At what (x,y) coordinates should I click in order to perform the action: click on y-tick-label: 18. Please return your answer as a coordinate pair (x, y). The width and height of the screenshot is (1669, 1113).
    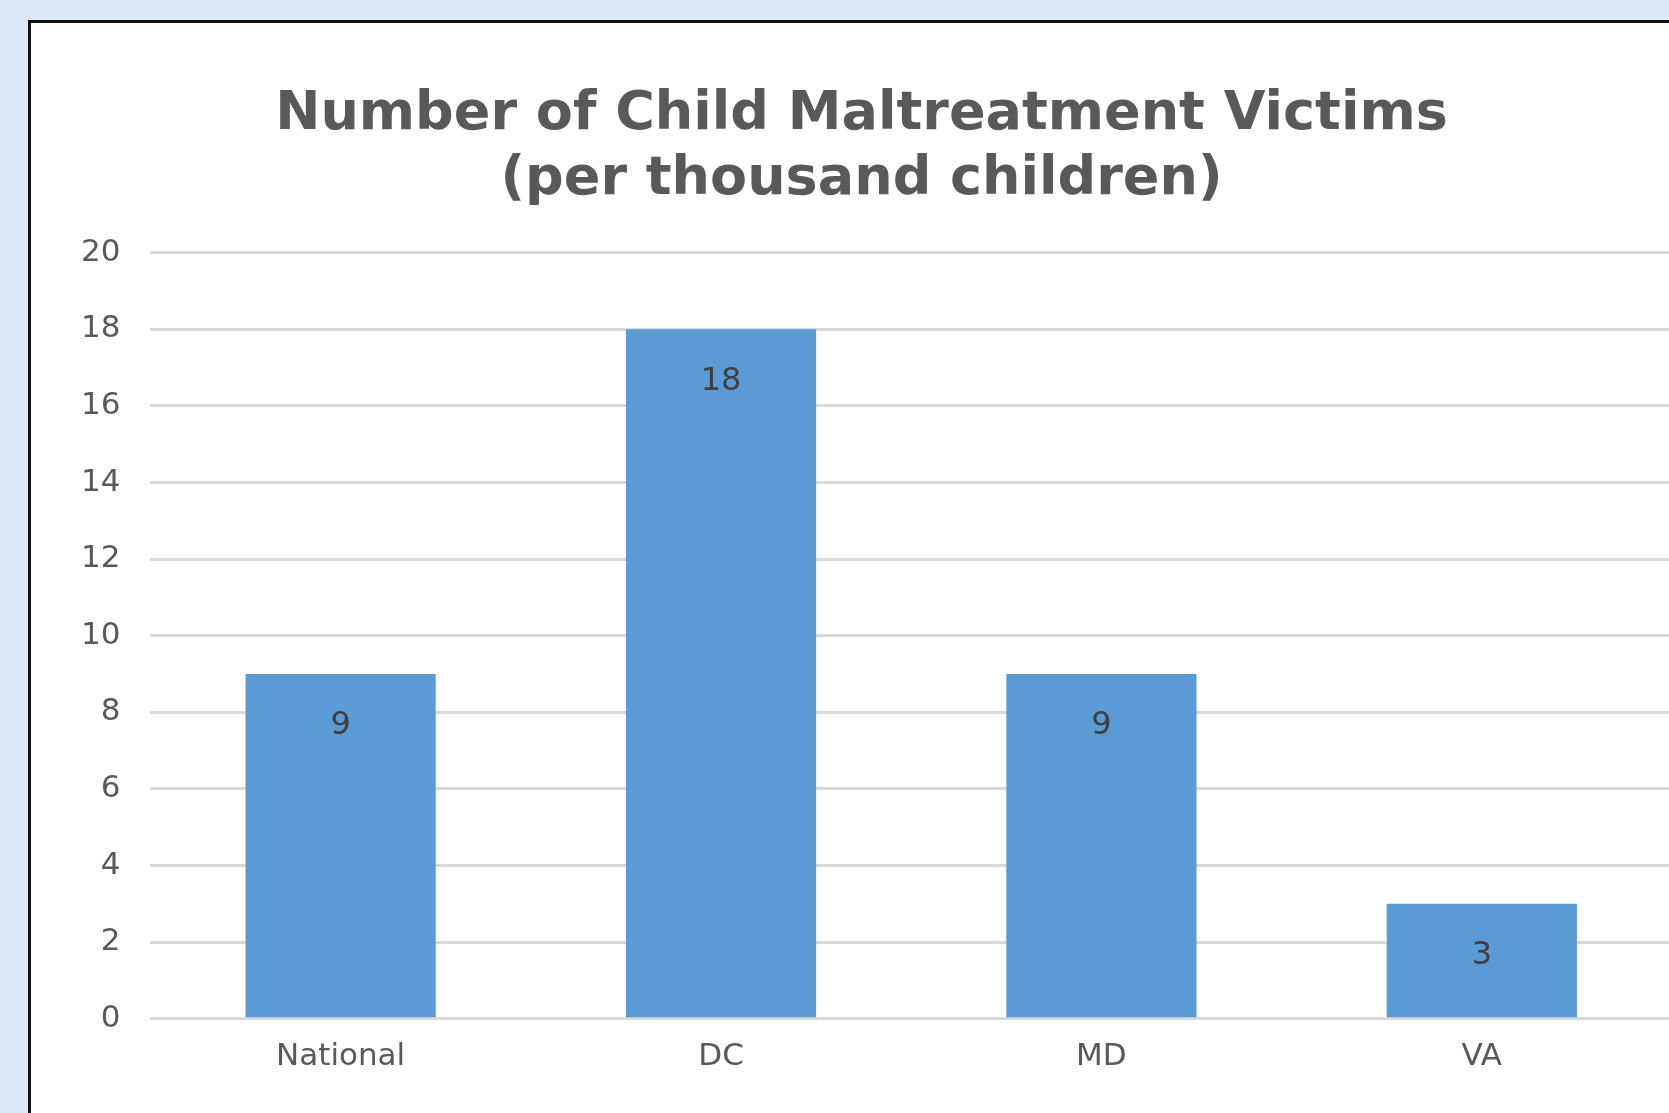
    Looking at the image, I should click on (100, 326).